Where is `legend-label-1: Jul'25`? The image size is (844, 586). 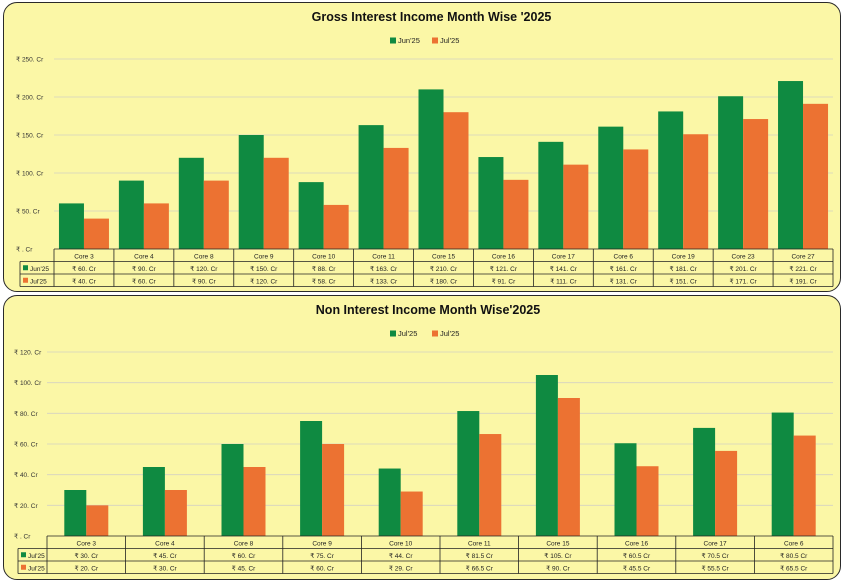 legend-label-1: Jul'25 is located at coordinates (407, 333).